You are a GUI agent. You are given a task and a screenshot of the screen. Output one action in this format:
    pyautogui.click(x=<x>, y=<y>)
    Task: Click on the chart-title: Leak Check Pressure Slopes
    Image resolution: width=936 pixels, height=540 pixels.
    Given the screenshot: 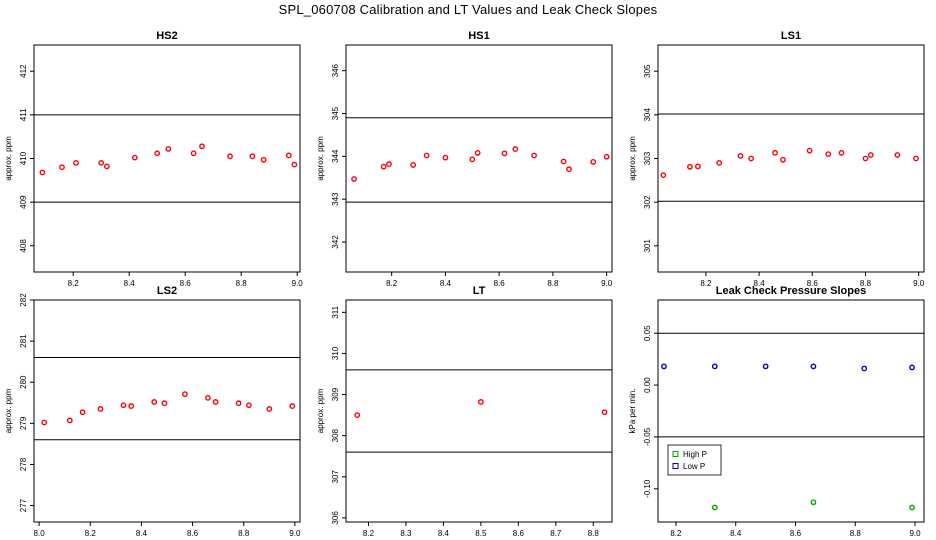 What is the action you would take?
    pyautogui.click(x=791, y=291)
    